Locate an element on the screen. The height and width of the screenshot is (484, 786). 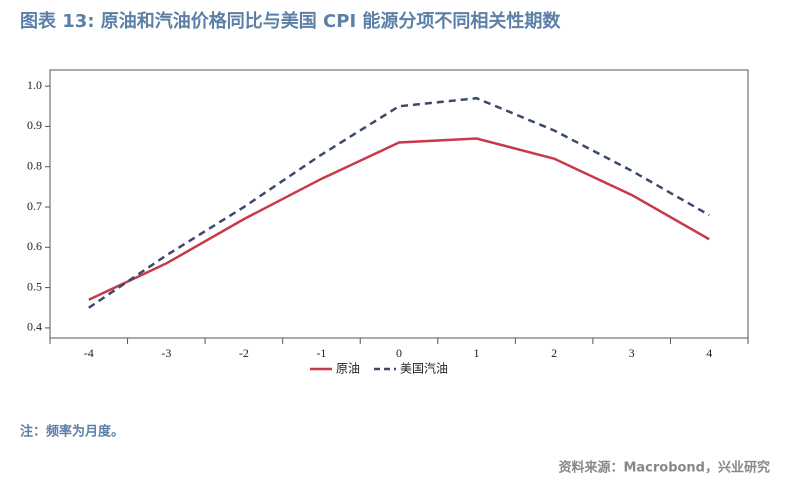
note: 注：频率为月度。 is located at coordinates (72, 432).